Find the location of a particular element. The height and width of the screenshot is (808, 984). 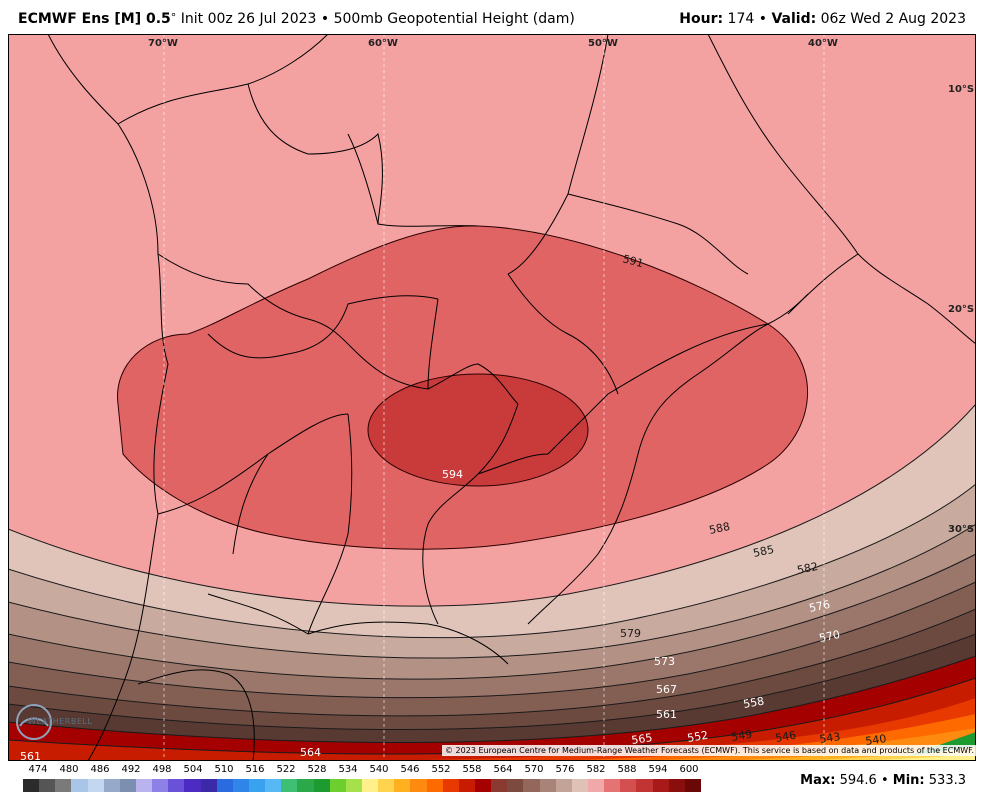

title-right: Hour: 174 • Valid: 06z Wed 2 Aug 2023 is located at coordinates (822, 19).